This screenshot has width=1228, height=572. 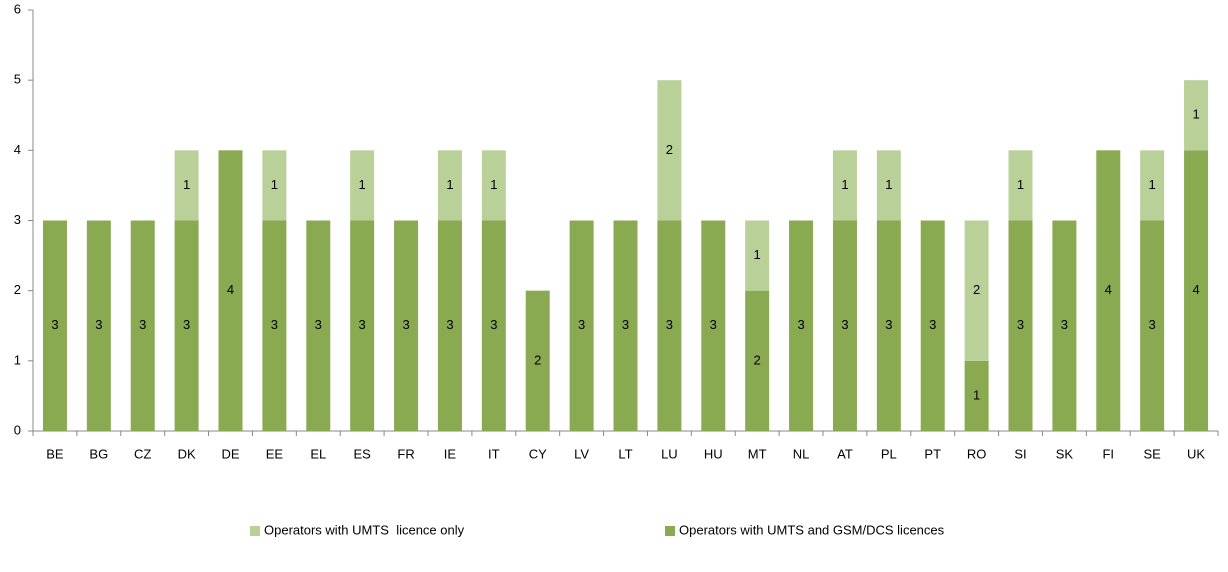 What do you see at coordinates (17, 149) in the screenshot?
I see `y-tick-label: 4` at bounding box center [17, 149].